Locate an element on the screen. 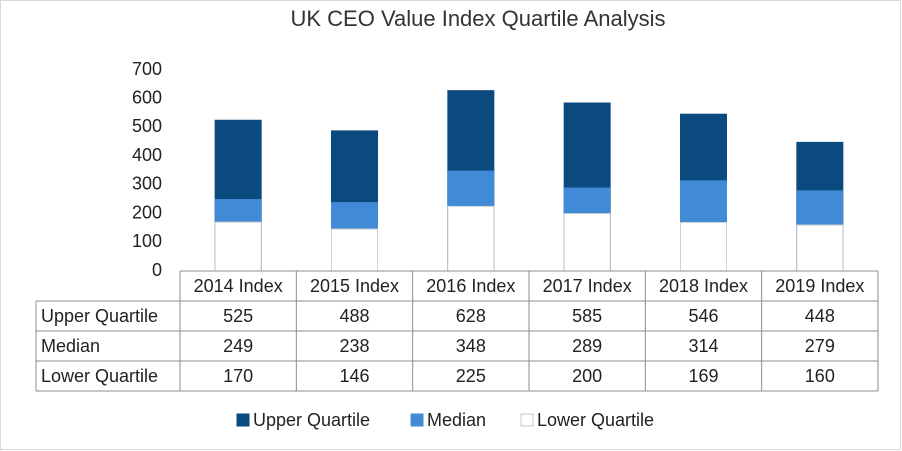  table-cell: 169 is located at coordinates (703, 376).